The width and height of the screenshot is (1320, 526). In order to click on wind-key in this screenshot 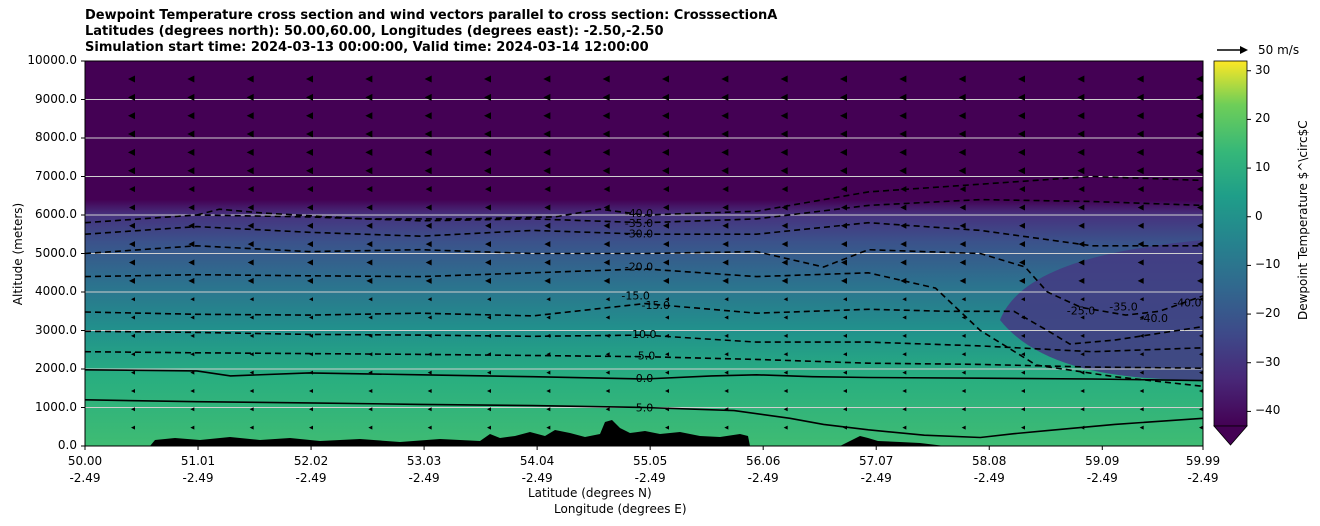, I will do `click(1232, 50)`.